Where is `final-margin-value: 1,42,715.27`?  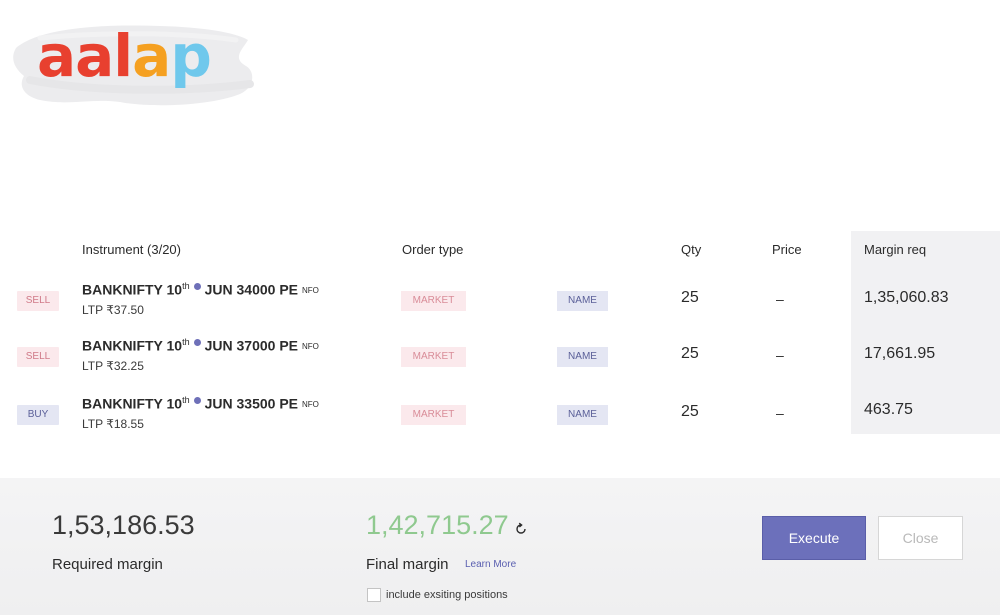 final-margin-value: 1,42,715.27 is located at coordinates (437, 525).